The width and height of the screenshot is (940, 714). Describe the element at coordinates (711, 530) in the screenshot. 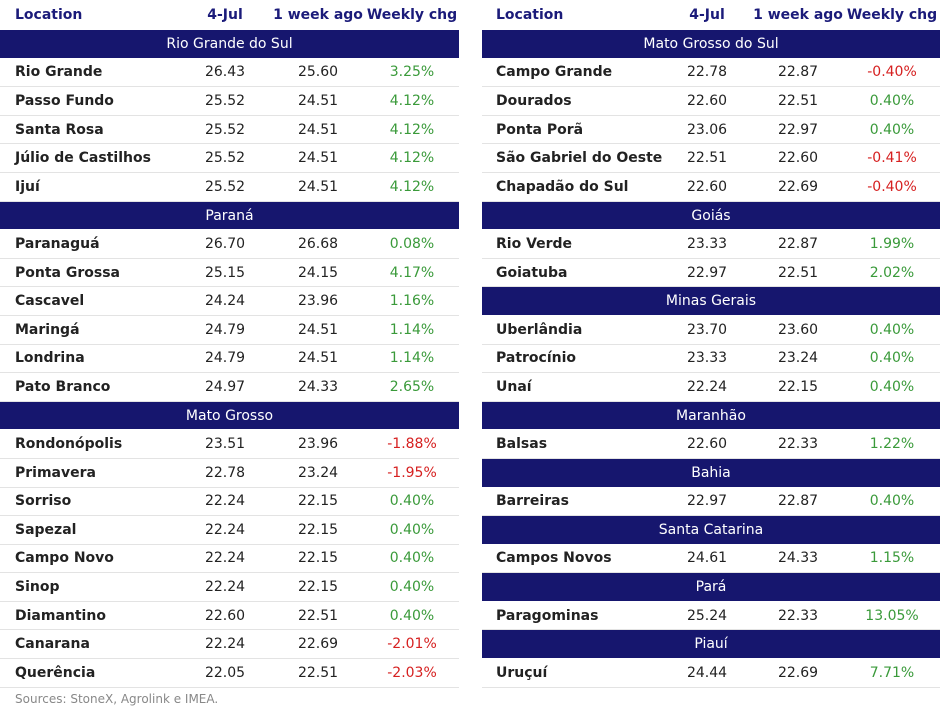

I see `region-band: Santa Catarina` at that location.